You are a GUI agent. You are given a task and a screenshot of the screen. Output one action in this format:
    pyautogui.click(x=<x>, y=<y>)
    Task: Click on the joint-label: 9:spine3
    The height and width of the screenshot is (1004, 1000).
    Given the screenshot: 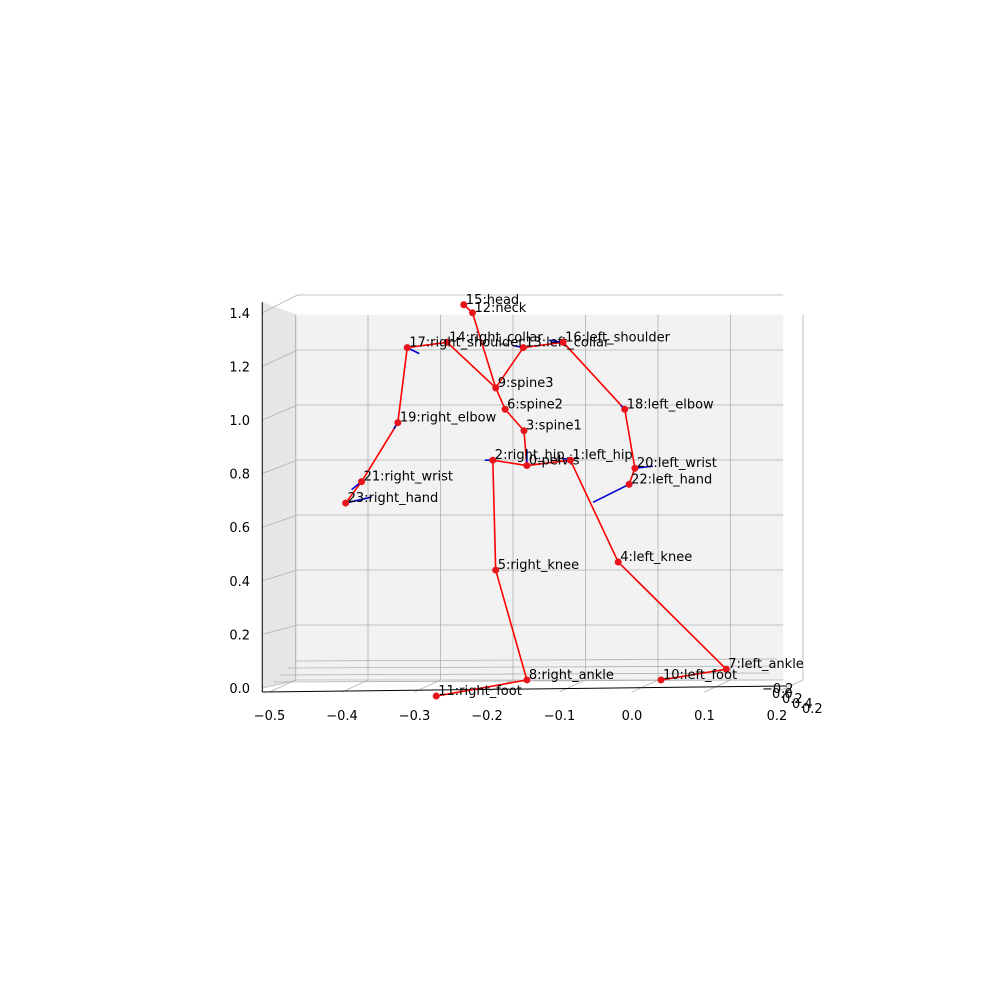 What is the action you would take?
    pyautogui.click(x=526, y=383)
    